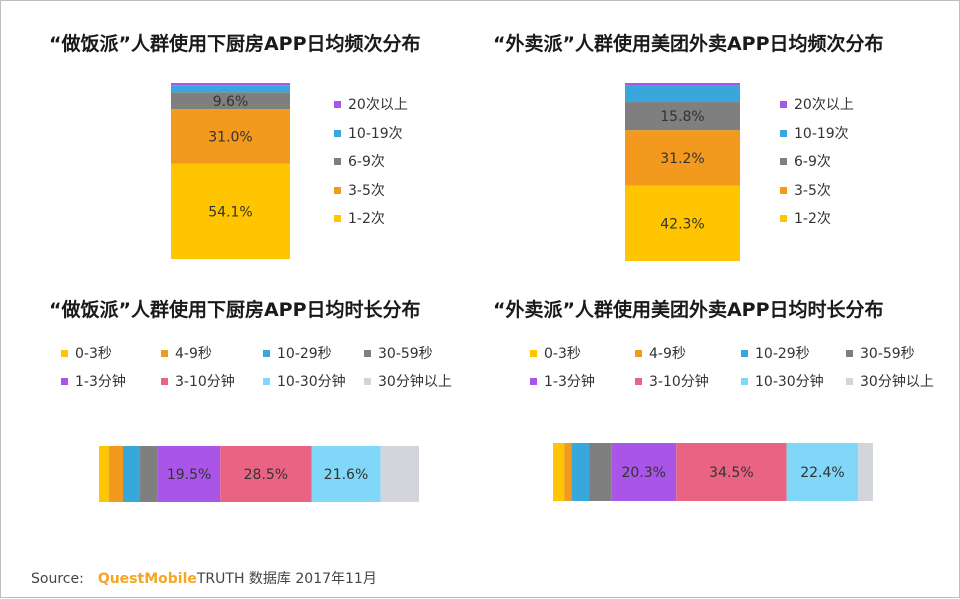 Image resolution: width=960 pixels, height=599 pixels. What do you see at coordinates (366, 219) in the screenshot?
I see `legend-label: 1-2次` at bounding box center [366, 219].